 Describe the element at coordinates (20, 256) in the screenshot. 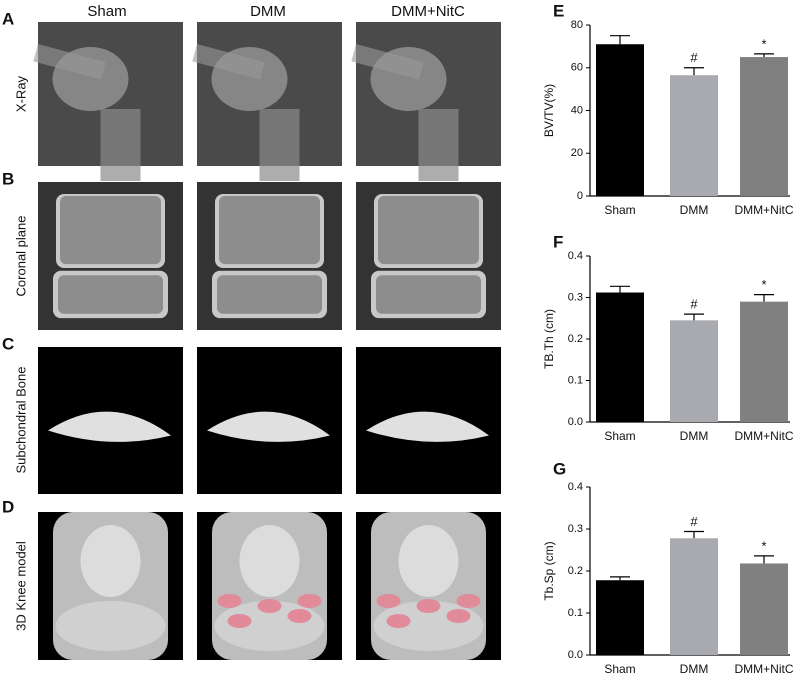

I see `row-label: Coronal plane` at that location.